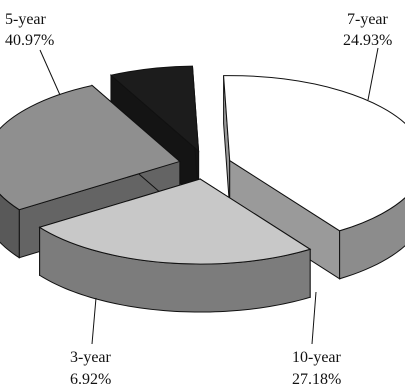 The height and width of the screenshot is (390, 405). Describe the element at coordinates (373, 74) in the screenshot. I see `leader-line-7-year` at that location.